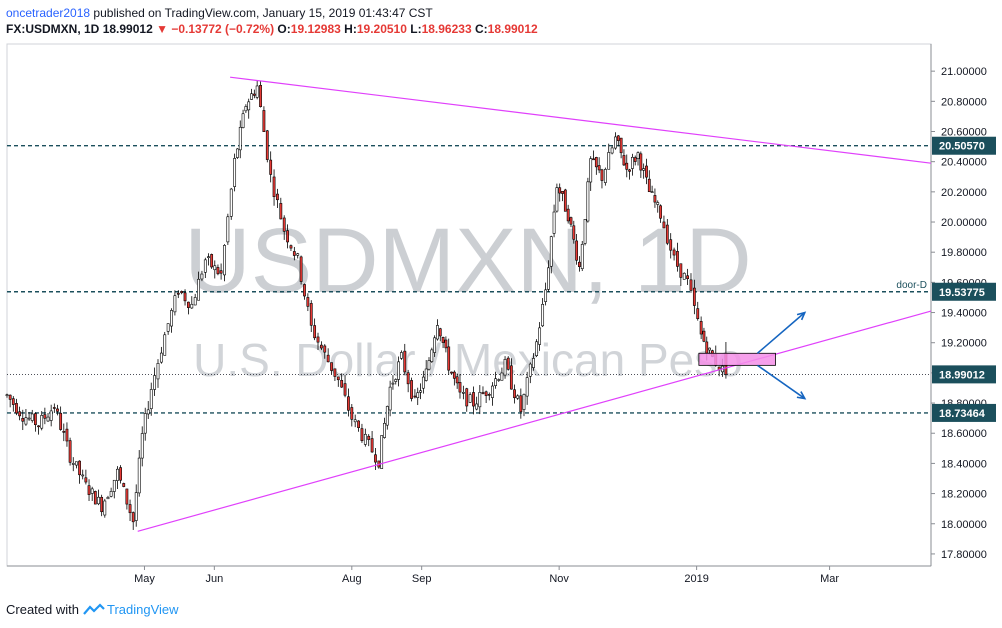 The height and width of the screenshot is (628, 1002). Describe the element at coordinates (962, 147) in the screenshot. I see `price-label-text: 20.50570` at that location.